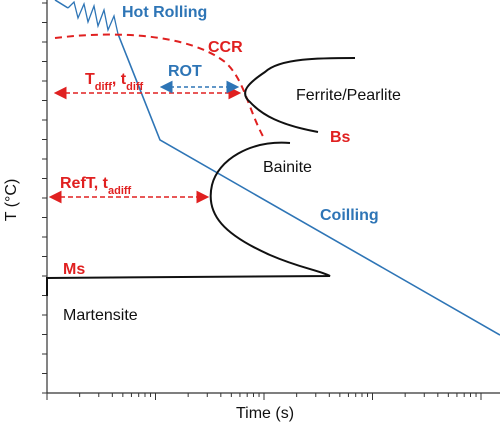 This screenshot has width=500, height=437. I want to click on x-axis-label: Time (s), so click(265, 413).